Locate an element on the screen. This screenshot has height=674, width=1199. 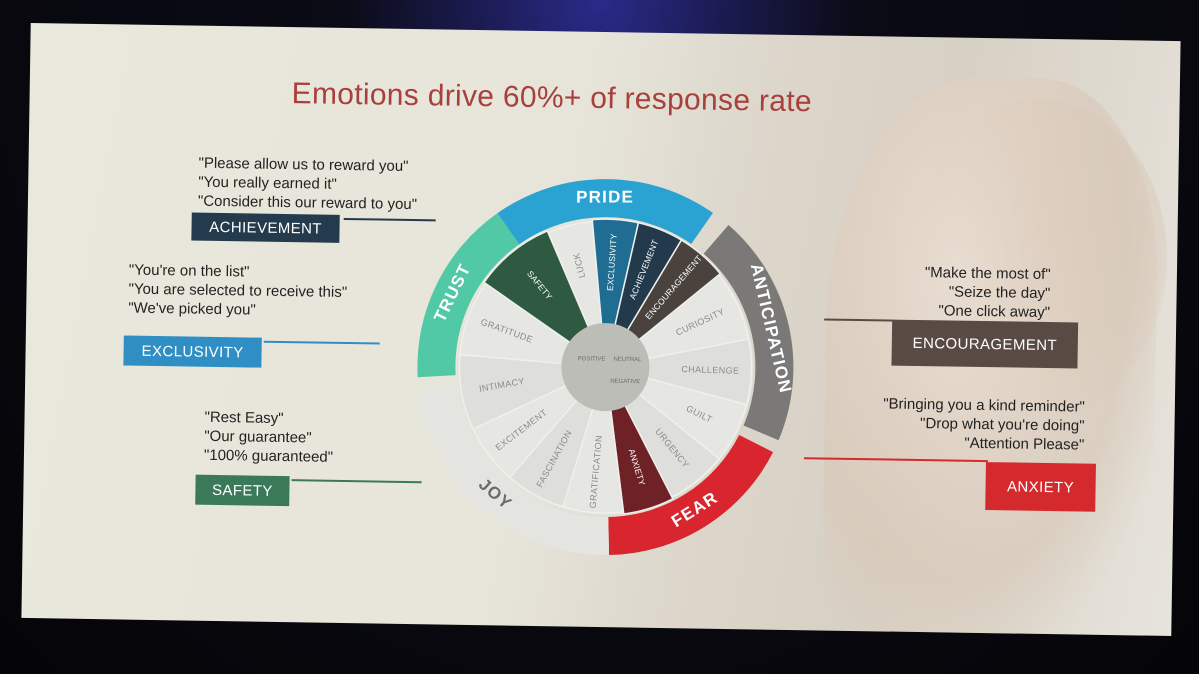
center-label-negative: NEGATIVE is located at coordinates (625, 382).